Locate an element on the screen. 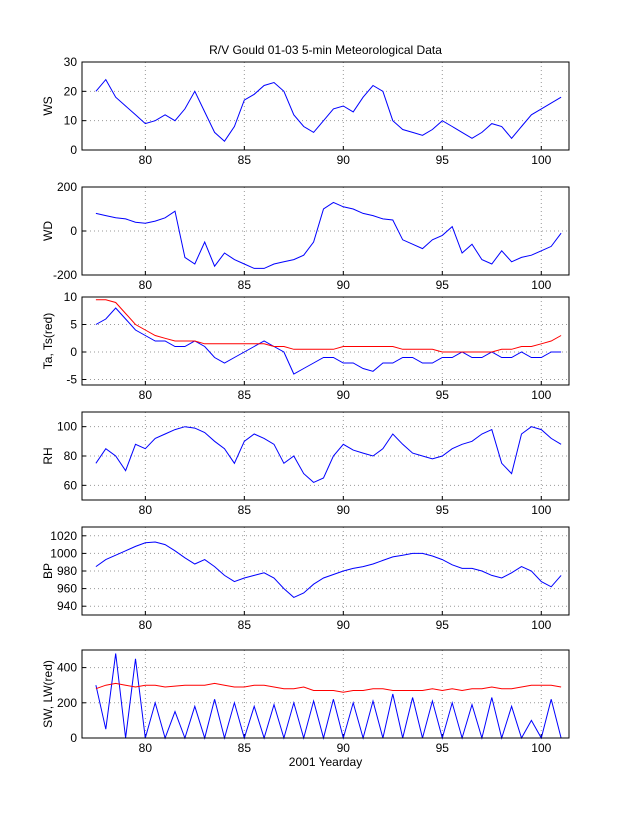  y-tick-label: -200 is located at coordinates (65, 275).